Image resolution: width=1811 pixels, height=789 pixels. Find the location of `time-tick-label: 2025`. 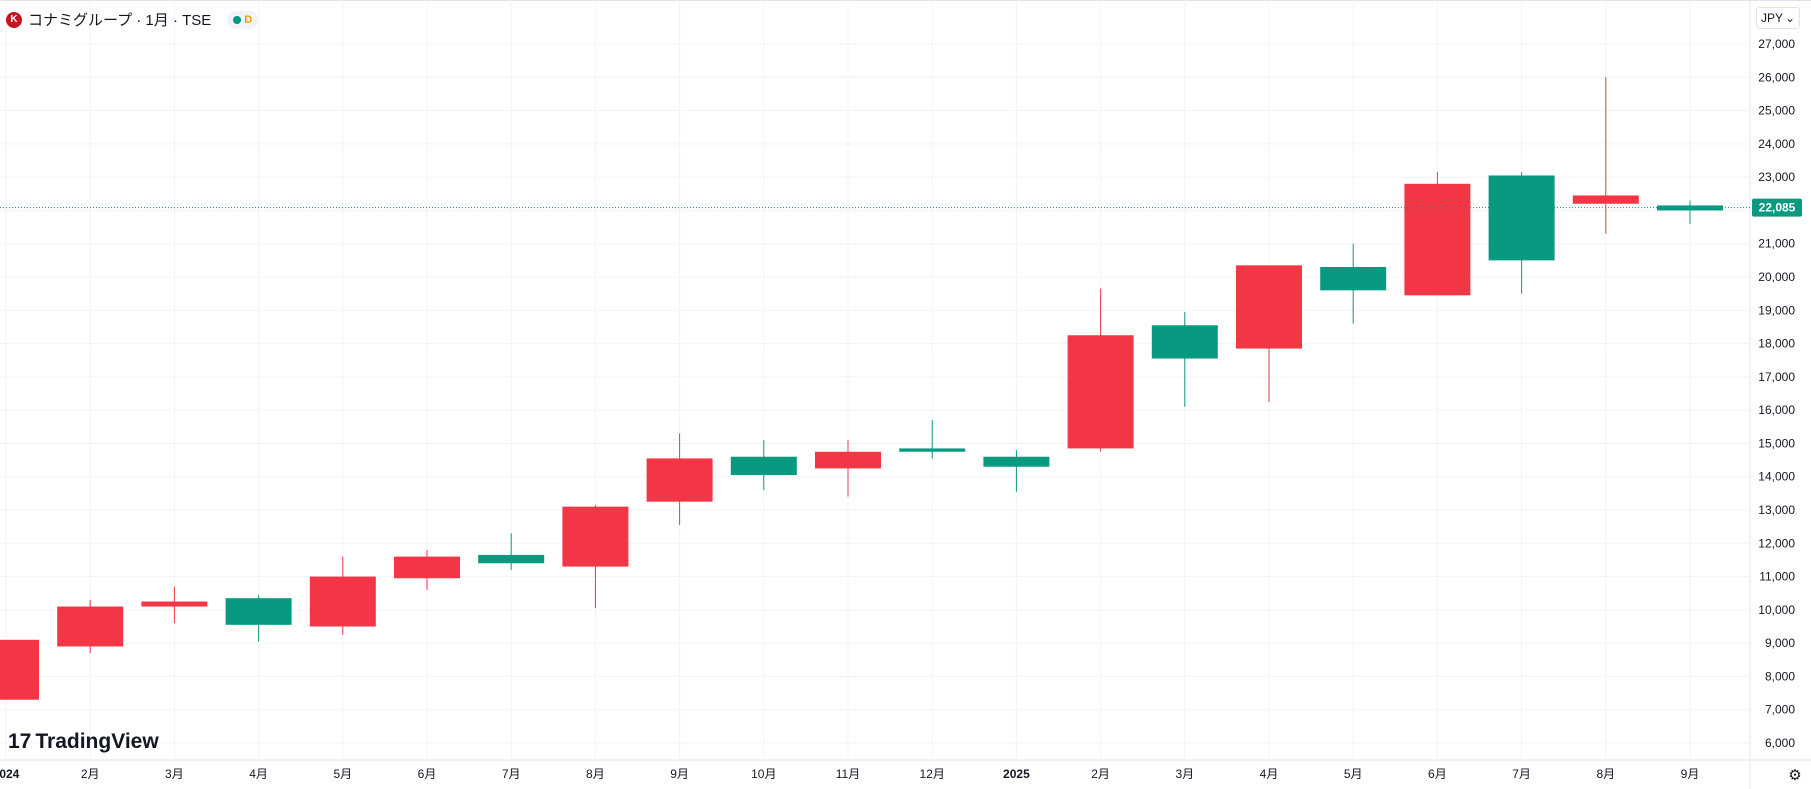

time-tick-label: 2025 is located at coordinates (1016, 774).